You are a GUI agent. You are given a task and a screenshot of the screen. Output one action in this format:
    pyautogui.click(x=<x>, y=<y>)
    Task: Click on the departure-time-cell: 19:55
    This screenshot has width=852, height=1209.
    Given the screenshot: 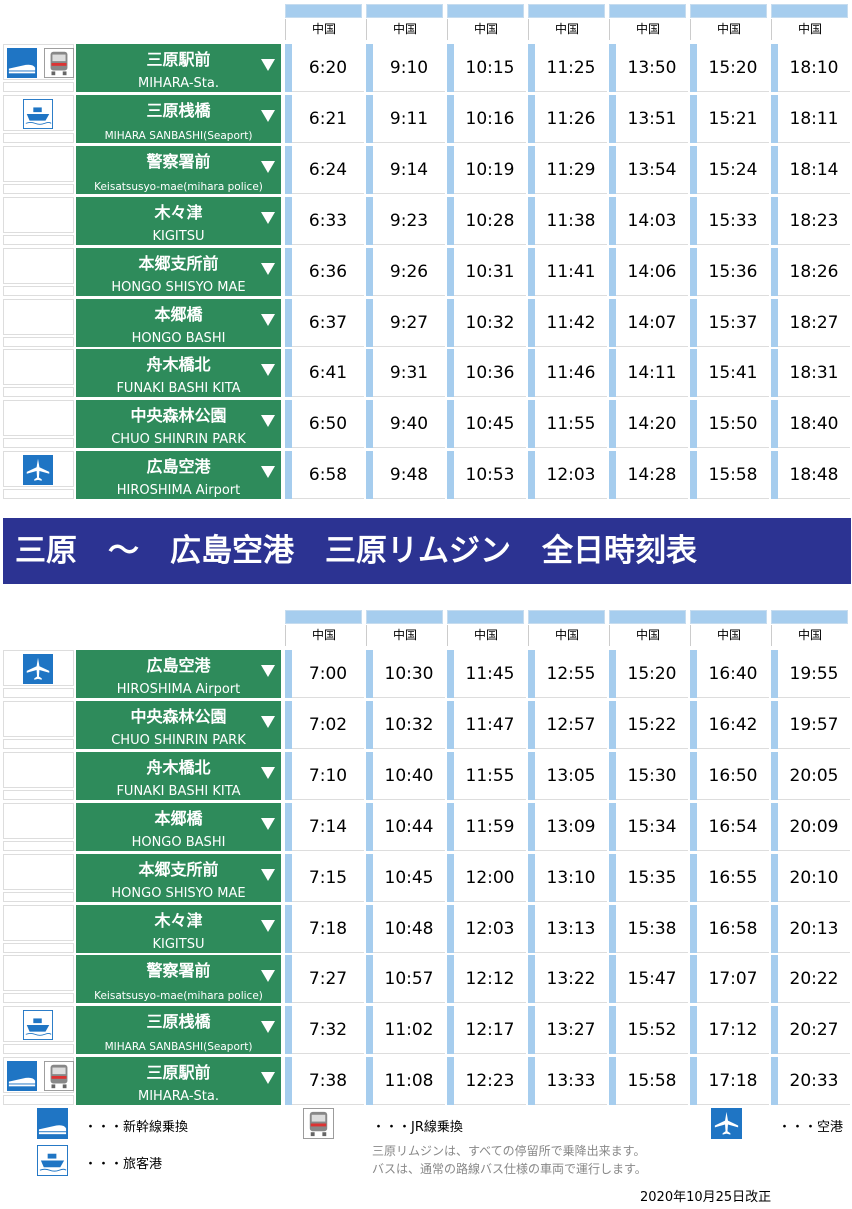 What is the action you would take?
    pyautogui.click(x=811, y=674)
    